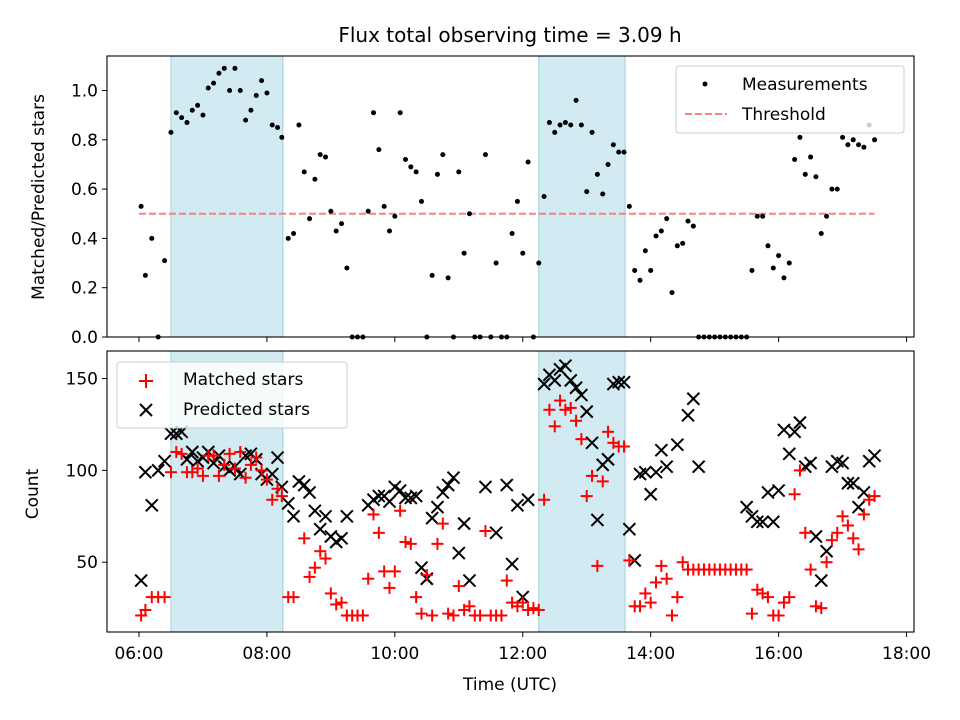  What do you see at coordinates (509, 685) in the screenshot?
I see `x-axis-label: Time (UTC)` at bounding box center [509, 685].